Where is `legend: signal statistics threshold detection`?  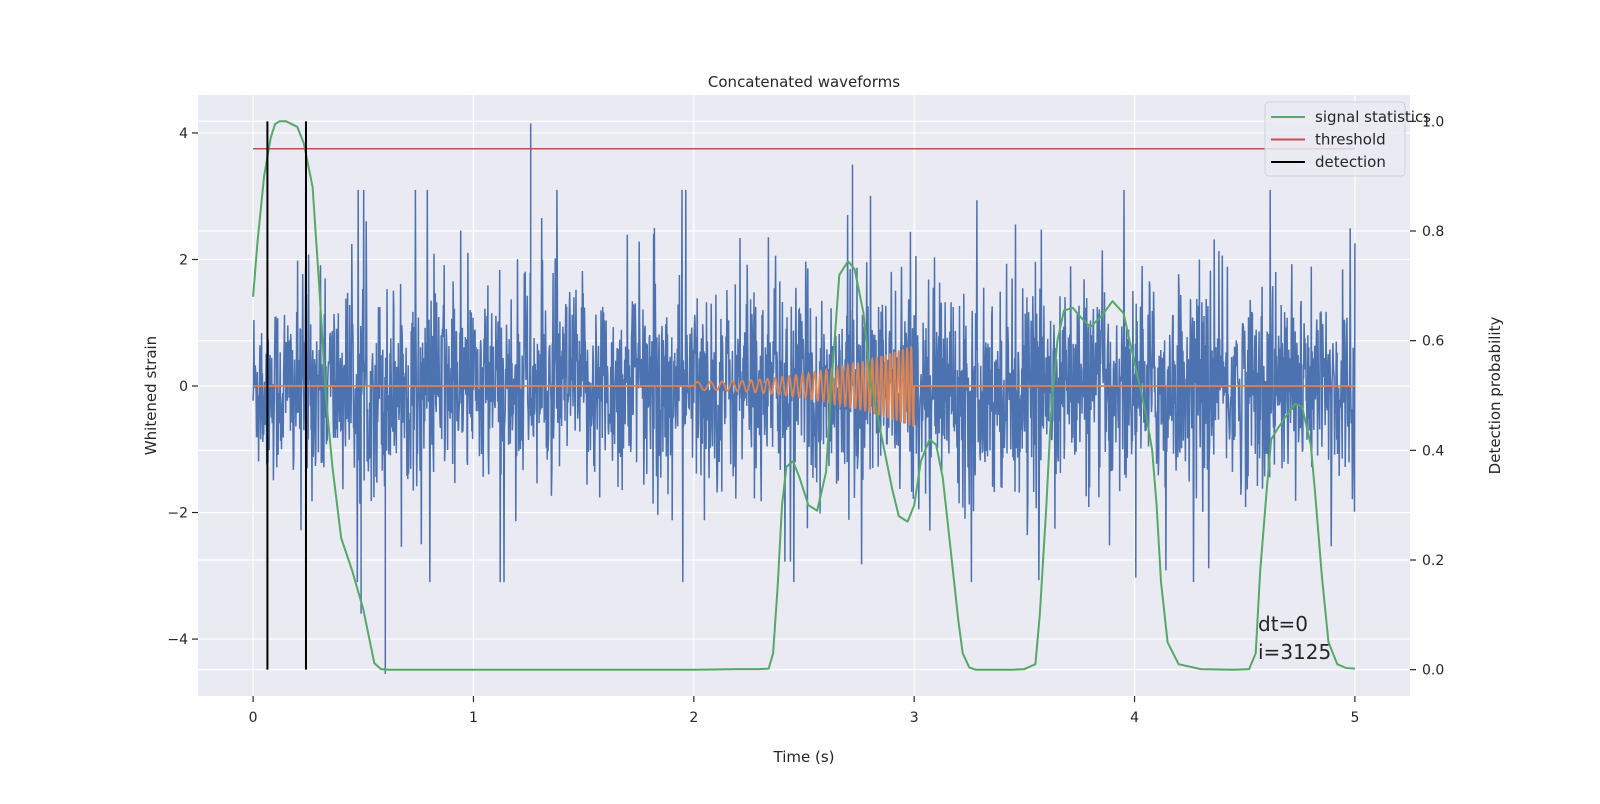 legend: signal statistics threshold detection is located at coordinates (1347, 139).